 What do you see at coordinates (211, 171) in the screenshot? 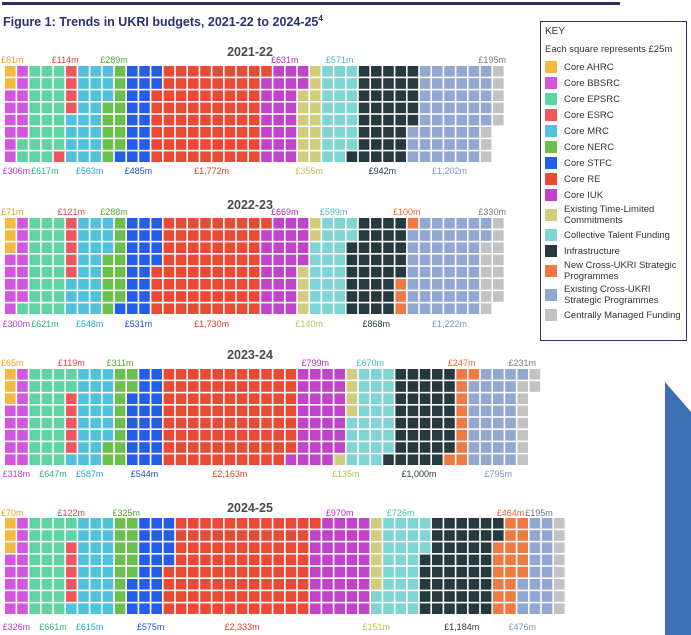
I see `value-label-bottom-re: £1,772m` at bounding box center [211, 171].